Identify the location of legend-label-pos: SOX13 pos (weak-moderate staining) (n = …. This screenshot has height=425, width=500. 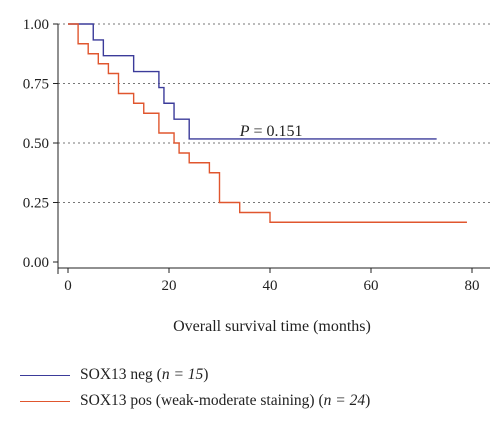
(225, 400).